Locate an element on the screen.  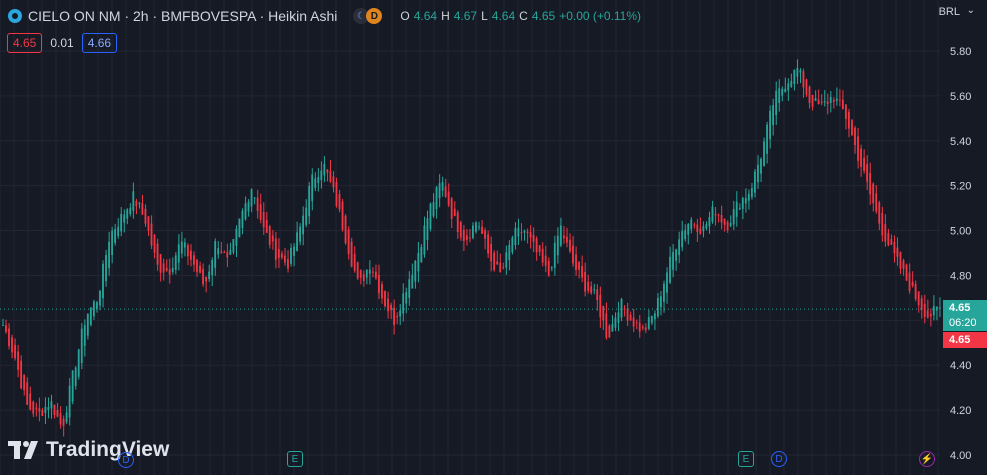
delayed-badge: D is located at coordinates (374, 16).